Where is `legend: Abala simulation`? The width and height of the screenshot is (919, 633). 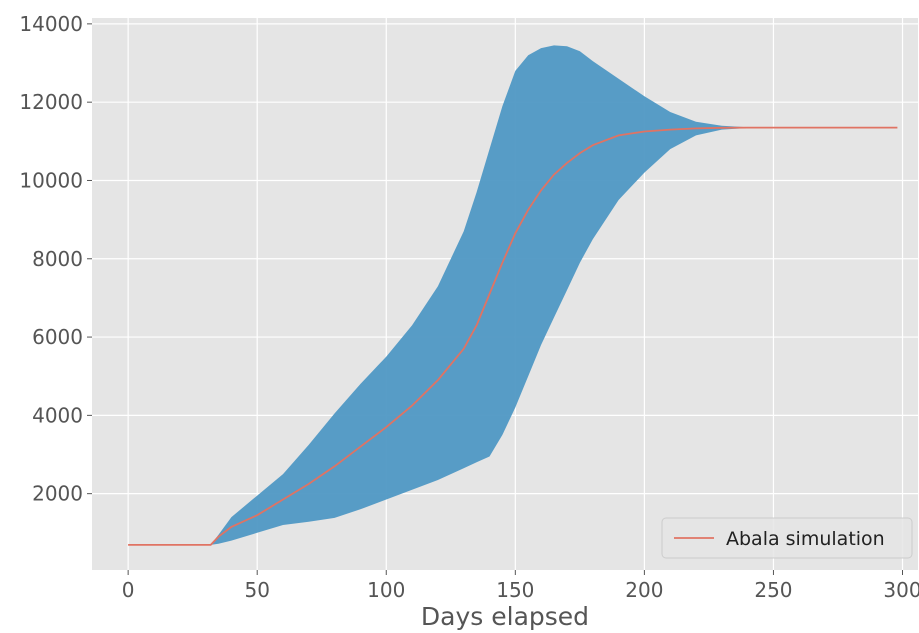
legend: Abala simulation is located at coordinates (787, 538).